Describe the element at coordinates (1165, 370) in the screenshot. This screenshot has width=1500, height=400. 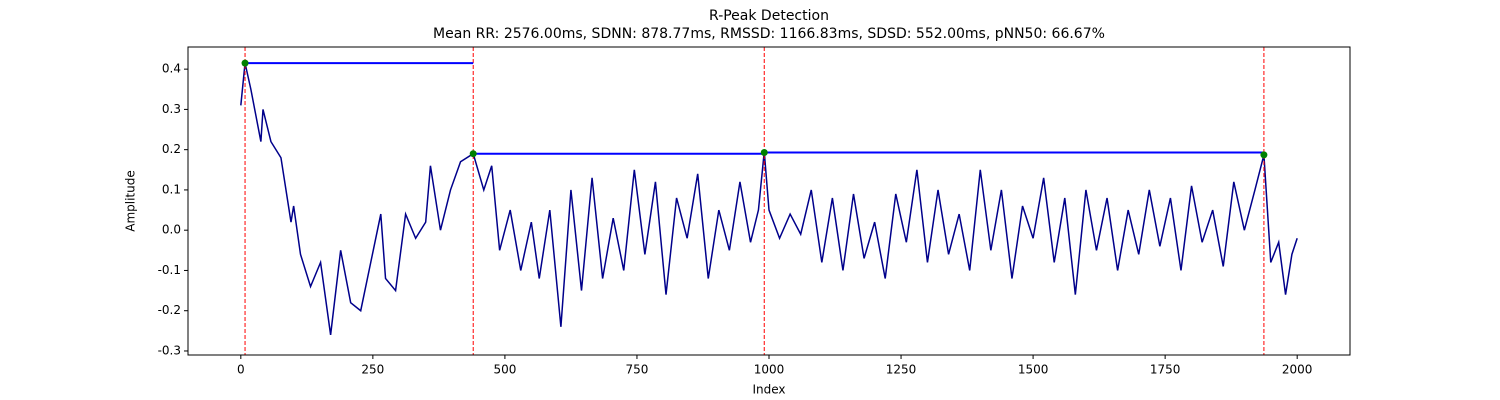
I see `x-tick-label: 1750` at that location.